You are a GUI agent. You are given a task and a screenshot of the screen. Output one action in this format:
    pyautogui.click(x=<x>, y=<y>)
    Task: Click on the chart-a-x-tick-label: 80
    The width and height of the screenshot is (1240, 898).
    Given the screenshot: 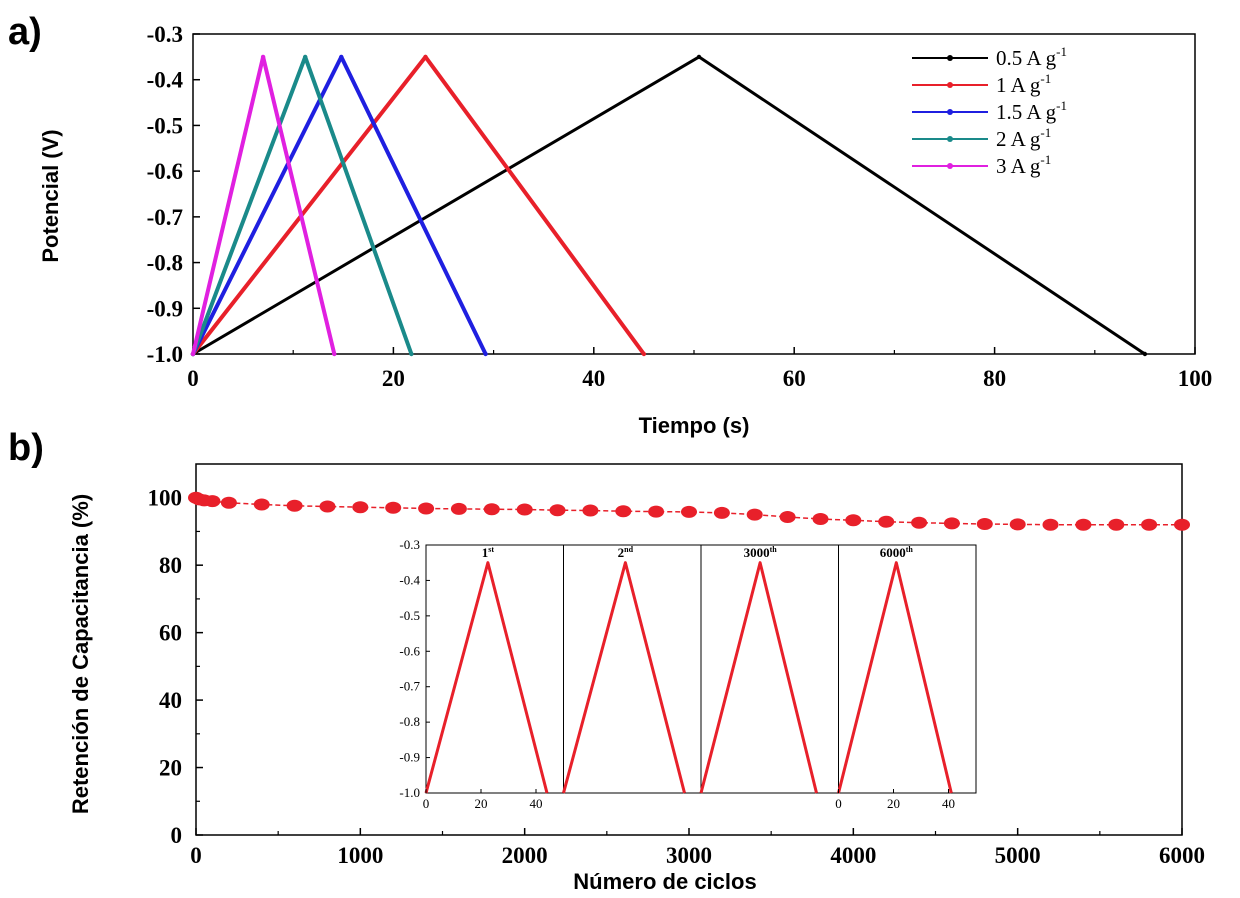 What is the action you would take?
    pyautogui.click(x=994, y=378)
    